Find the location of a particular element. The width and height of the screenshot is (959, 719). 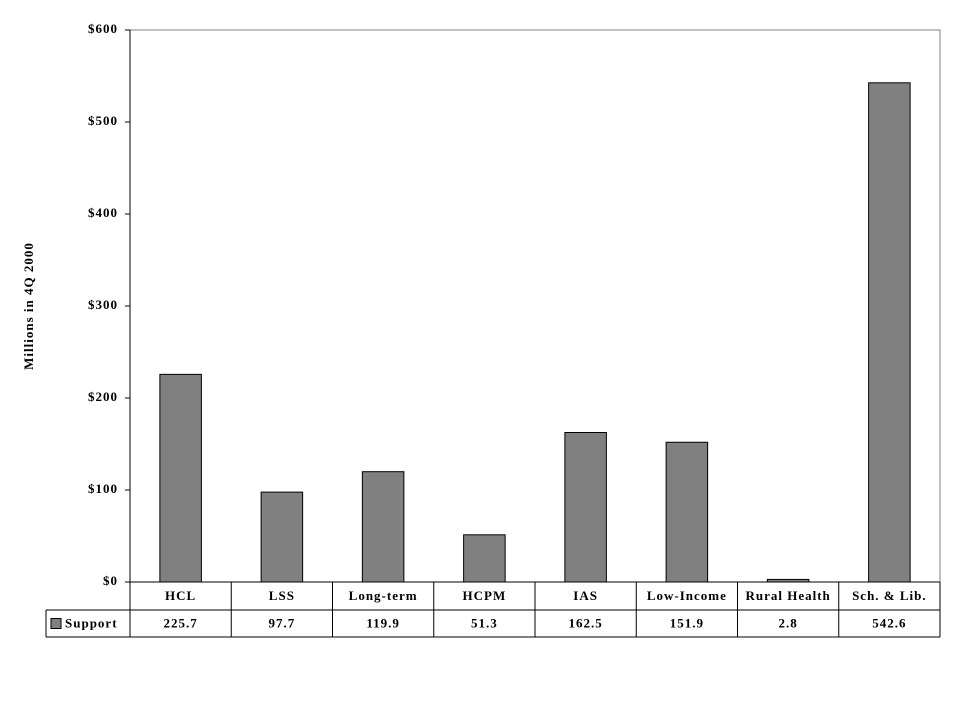

legend-label: Support is located at coordinates (91, 622).